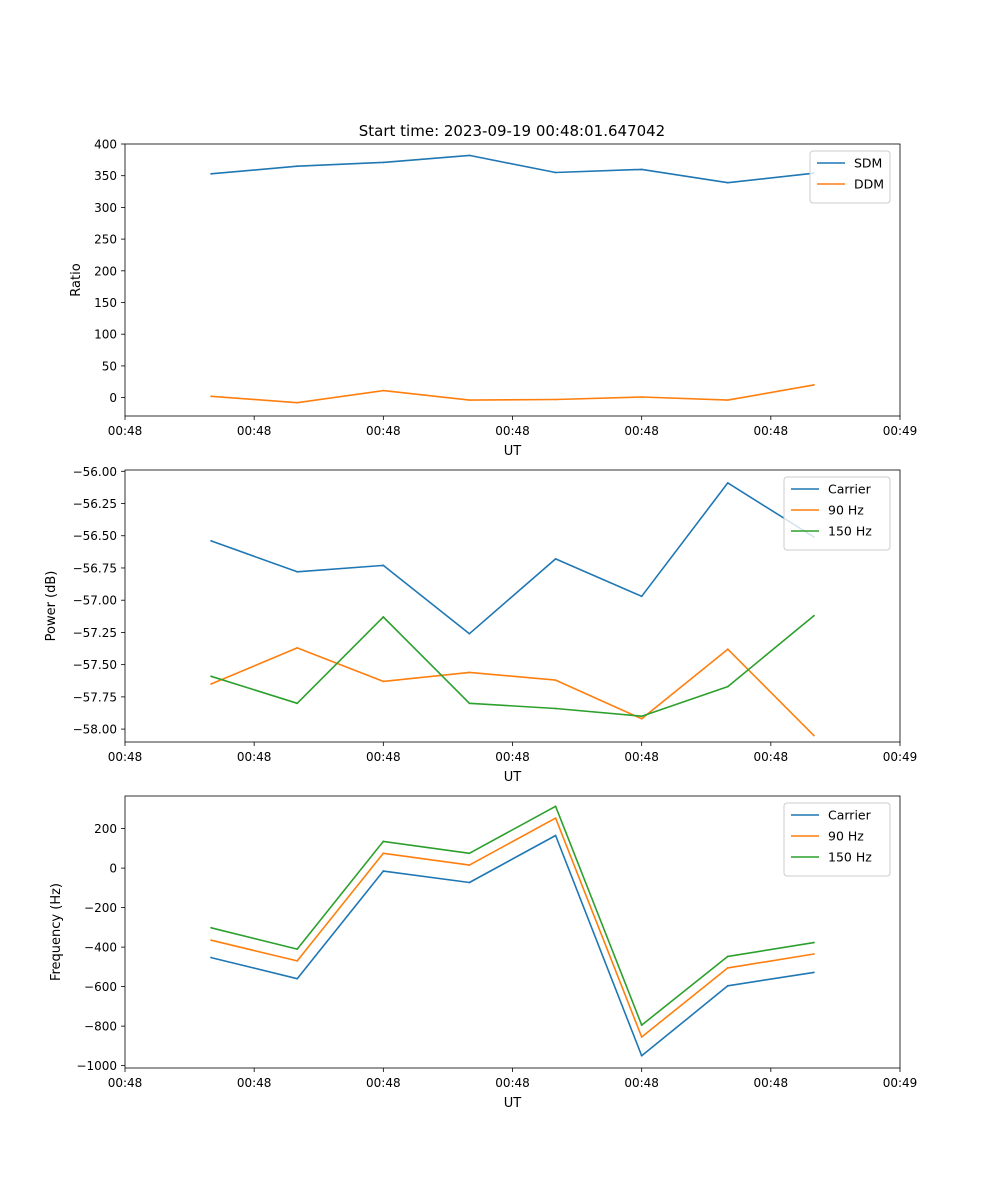  I want to click on chart-1-y-tick-label: 400, so click(105, 145).